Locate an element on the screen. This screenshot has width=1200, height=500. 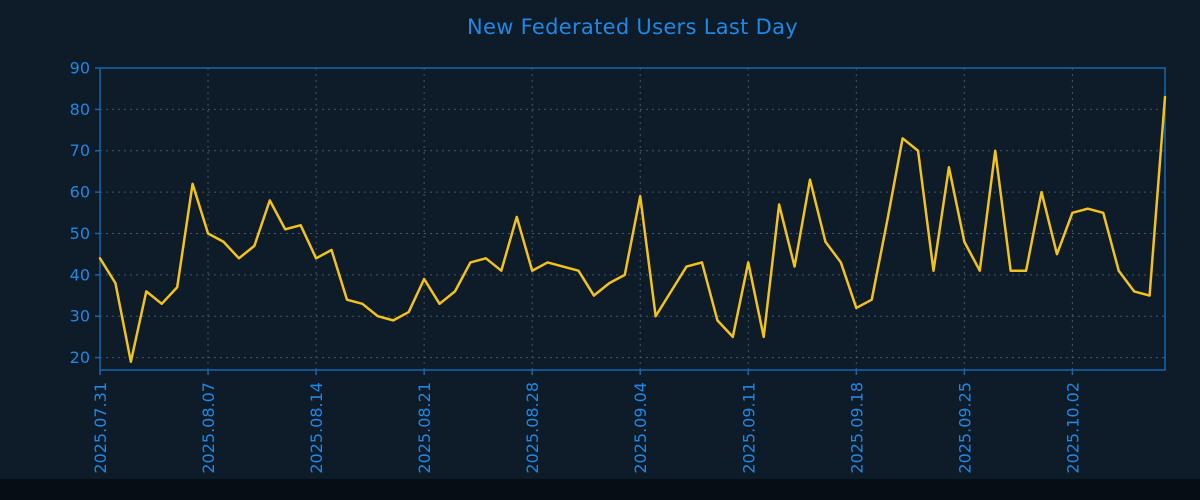
x-tick-label: 2025.08.07 is located at coordinates (208, 428).